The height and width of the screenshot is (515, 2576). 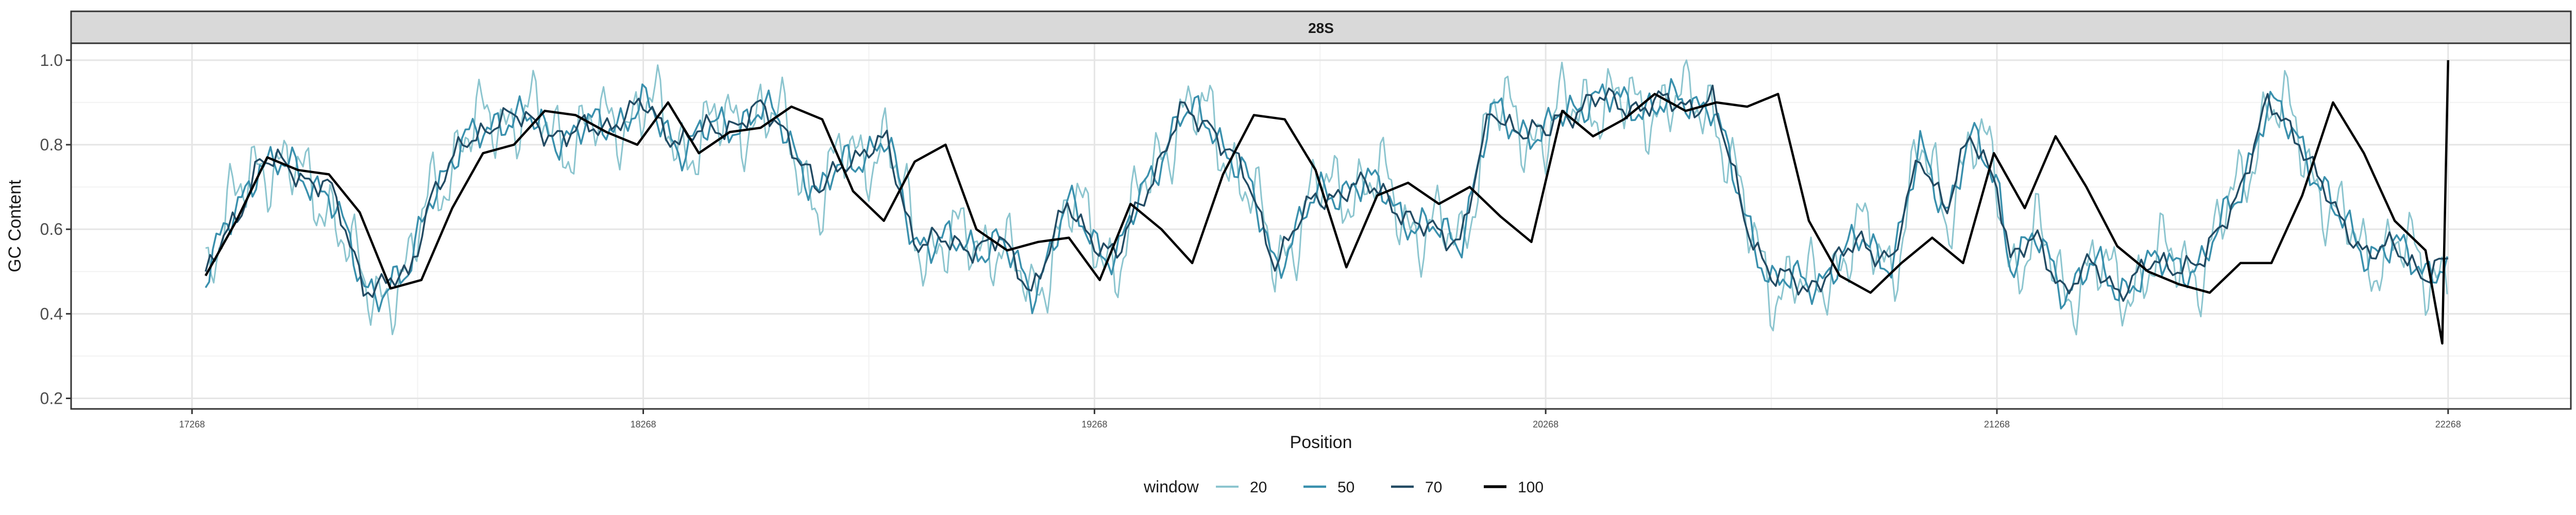 I want to click on y-tick-label: 0.6, so click(x=51, y=229).